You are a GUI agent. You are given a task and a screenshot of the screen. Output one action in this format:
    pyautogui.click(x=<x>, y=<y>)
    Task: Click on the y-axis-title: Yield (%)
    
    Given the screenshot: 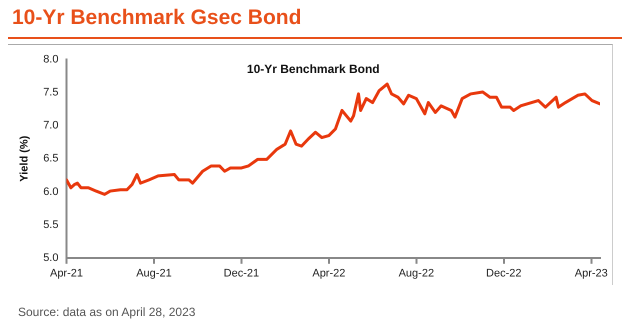 What is the action you would take?
    pyautogui.click(x=24, y=158)
    